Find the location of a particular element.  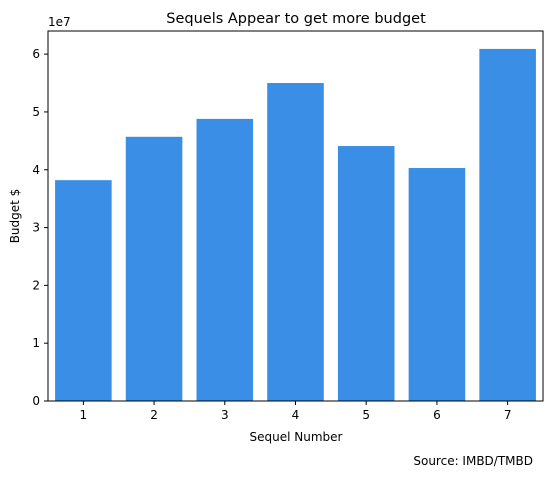

y-tick-label: 1 is located at coordinates (36, 343).